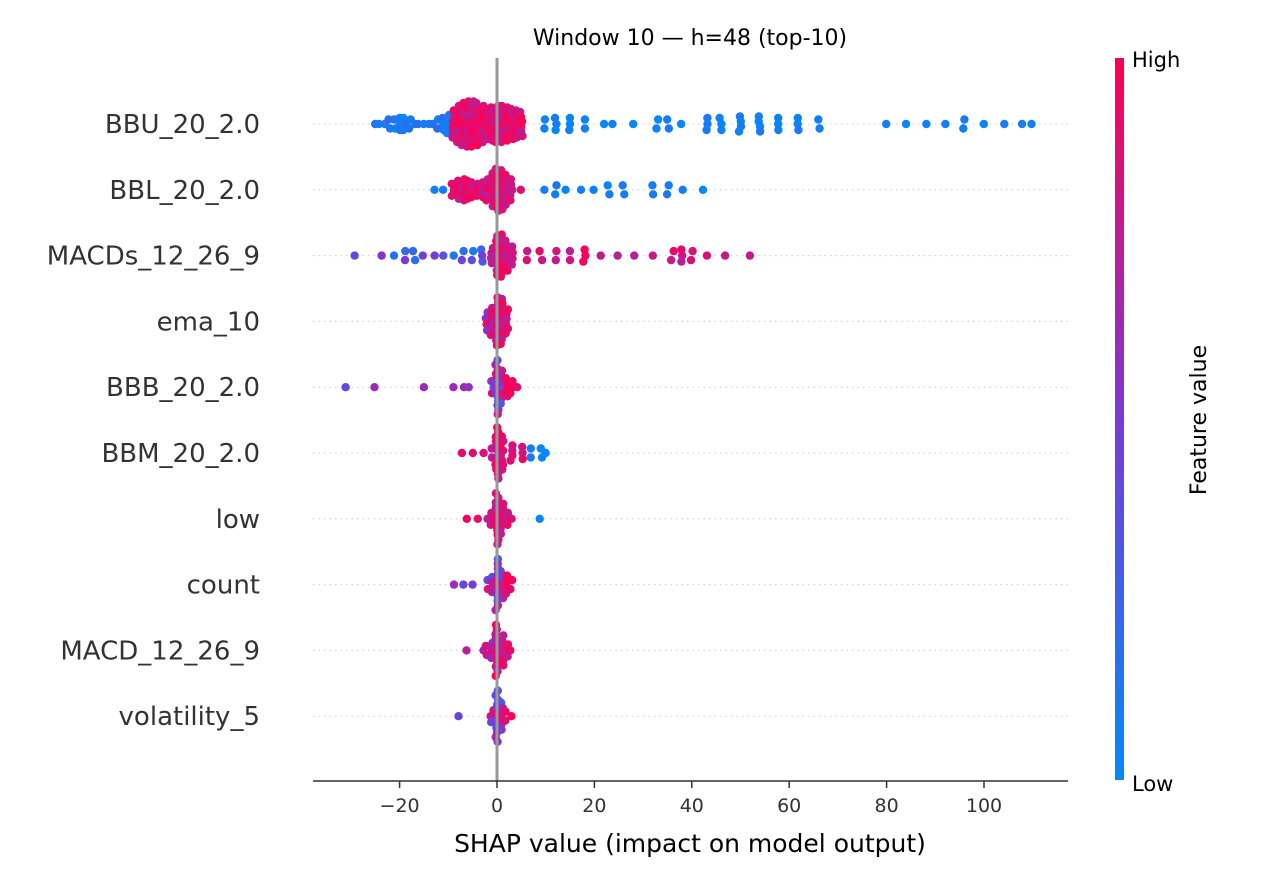  I want to click on x-tick-label: 20, so click(594, 806).